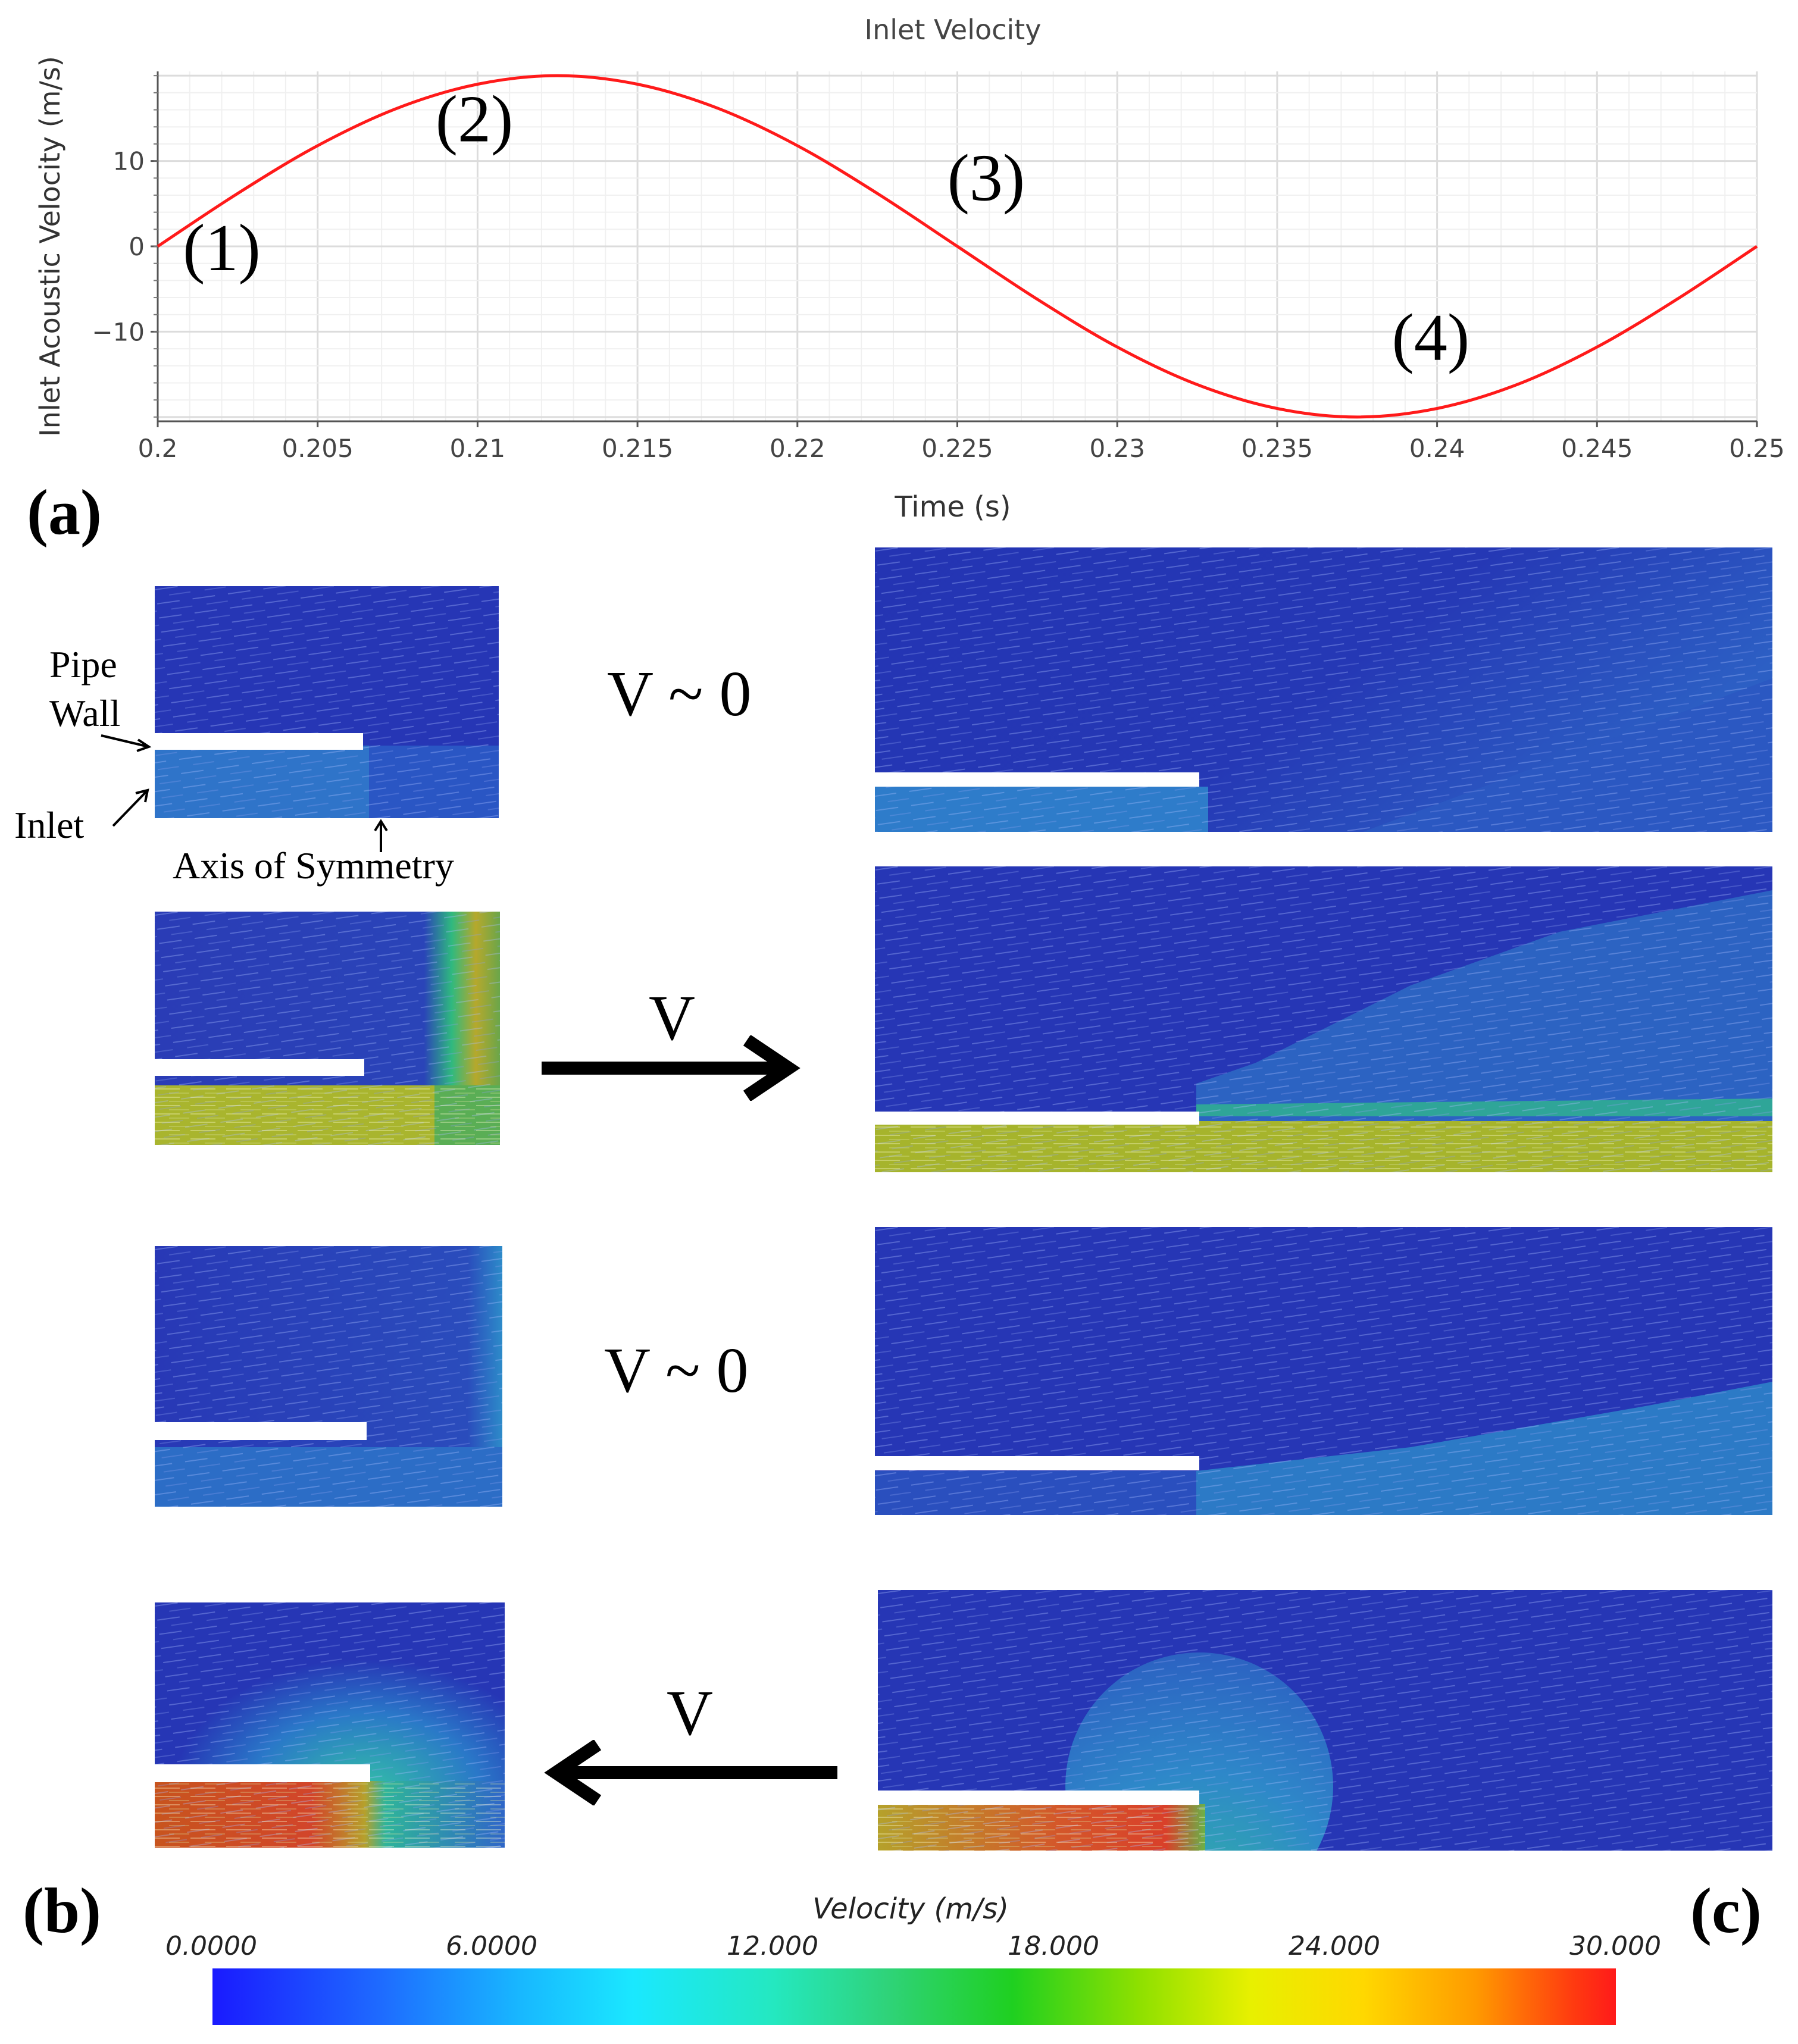 The height and width of the screenshot is (2044, 1798). Describe the element at coordinates (491, 1946) in the screenshot. I see `colorbar-tick-1: 6.0000` at that location.